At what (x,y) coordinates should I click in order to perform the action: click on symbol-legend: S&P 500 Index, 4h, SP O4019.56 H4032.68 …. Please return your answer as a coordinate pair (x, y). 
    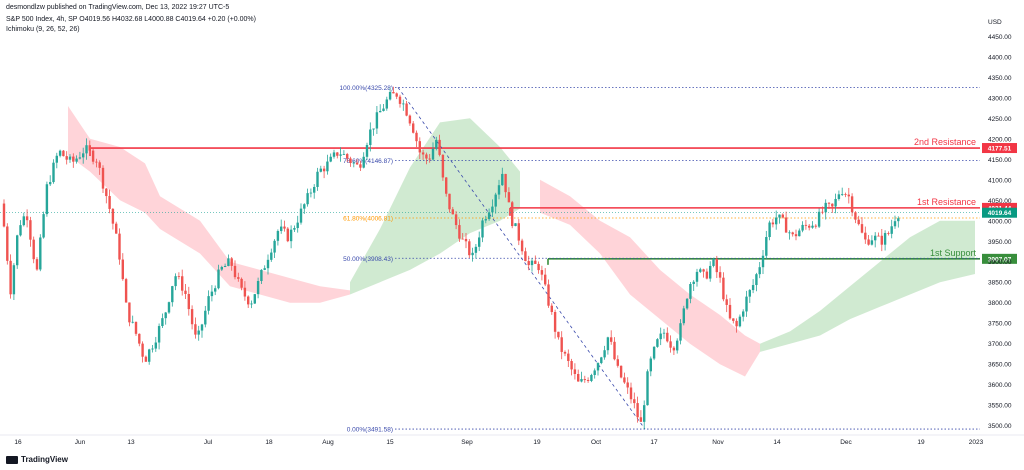
    Looking at the image, I should click on (131, 19).